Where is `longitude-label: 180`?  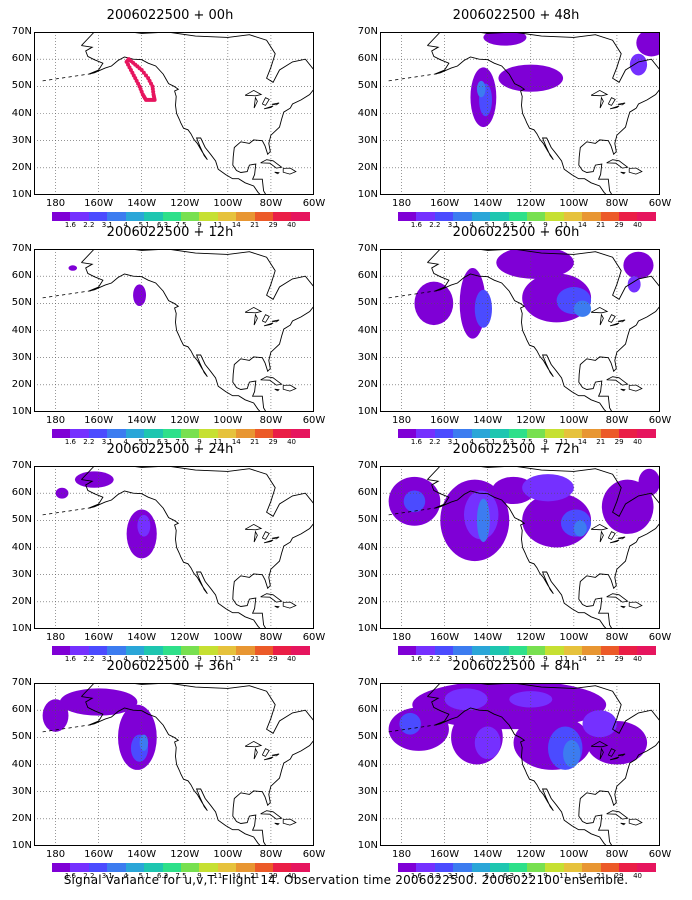
longitude-label: 180 is located at coordinates (401, 854).